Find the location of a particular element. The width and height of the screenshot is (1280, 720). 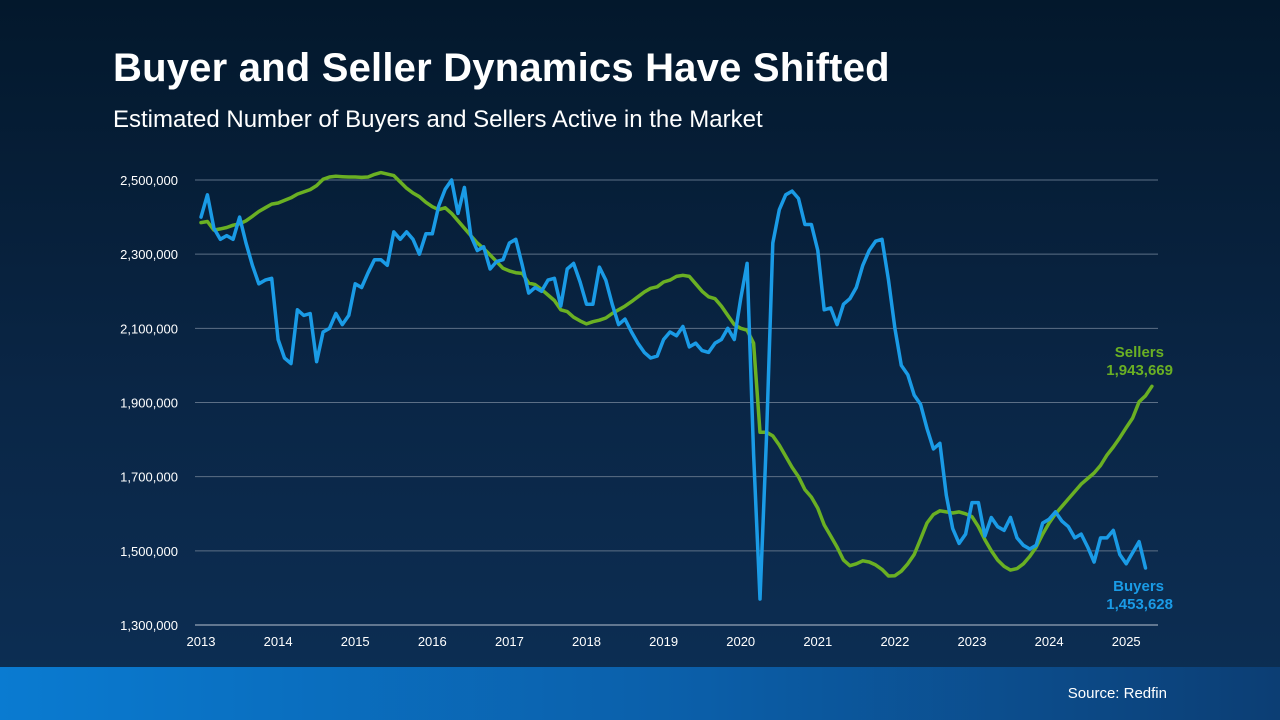

x-tick-label: 2024 is located at coordinates (1049, 641).